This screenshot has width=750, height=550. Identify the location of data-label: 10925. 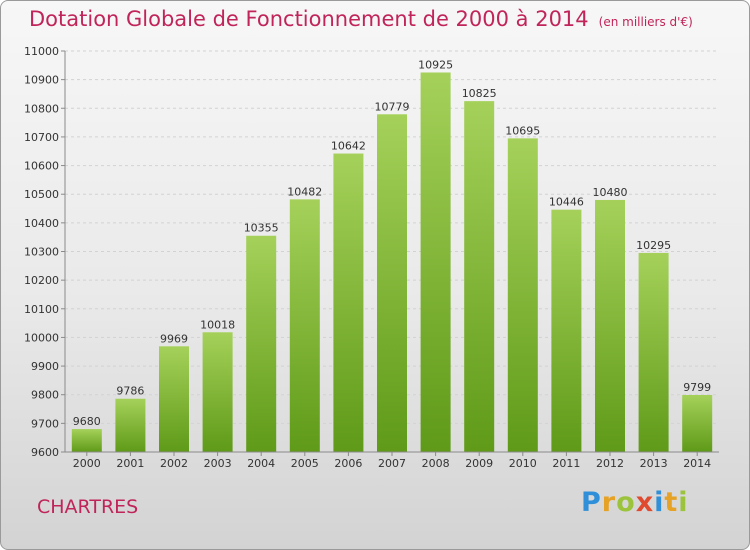
(435, 64).